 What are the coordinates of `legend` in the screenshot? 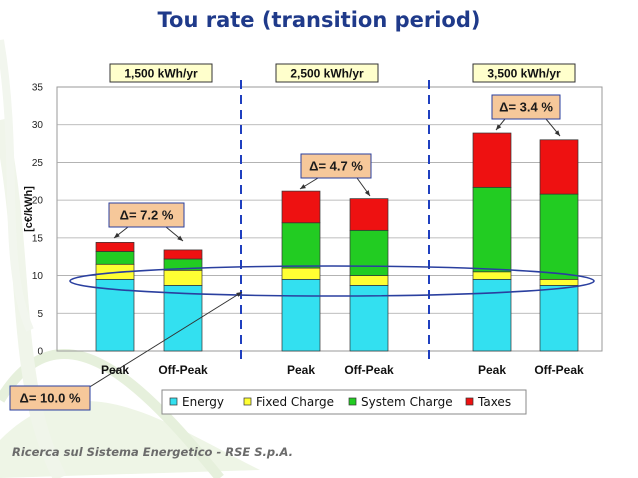 It's located at (344, 402).